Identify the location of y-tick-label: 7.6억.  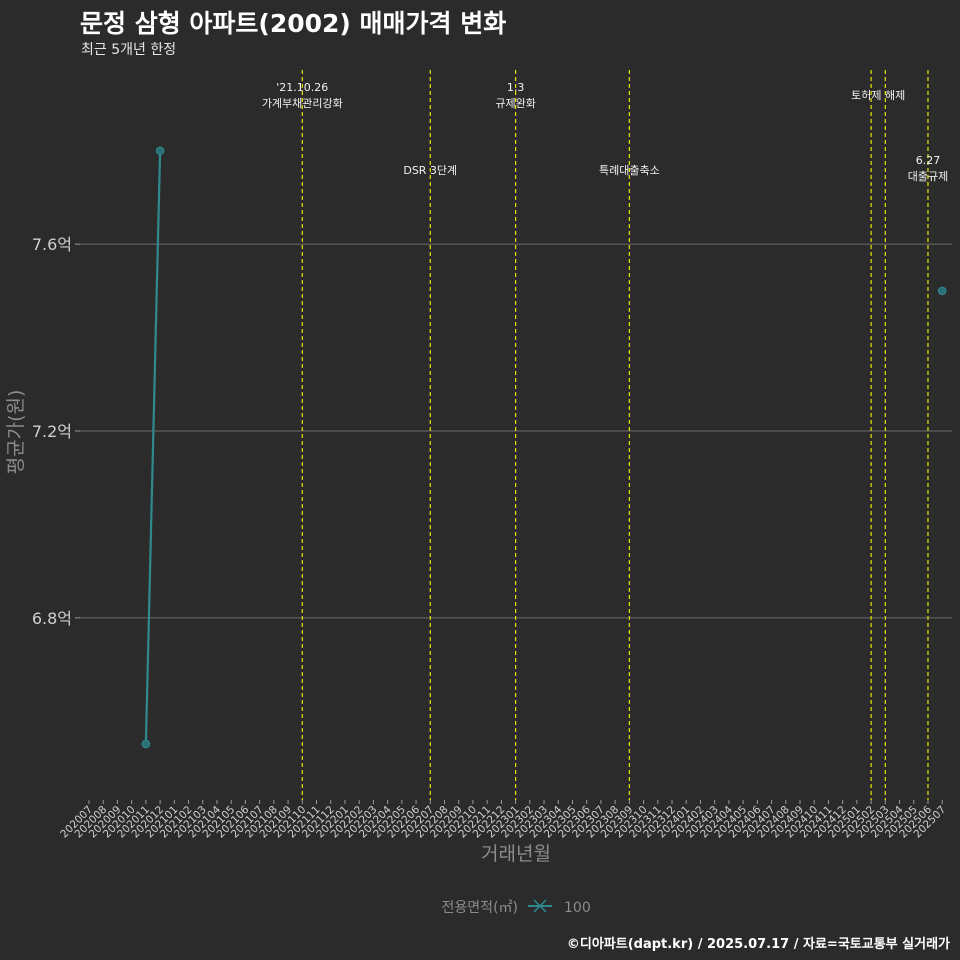
(52, 244).